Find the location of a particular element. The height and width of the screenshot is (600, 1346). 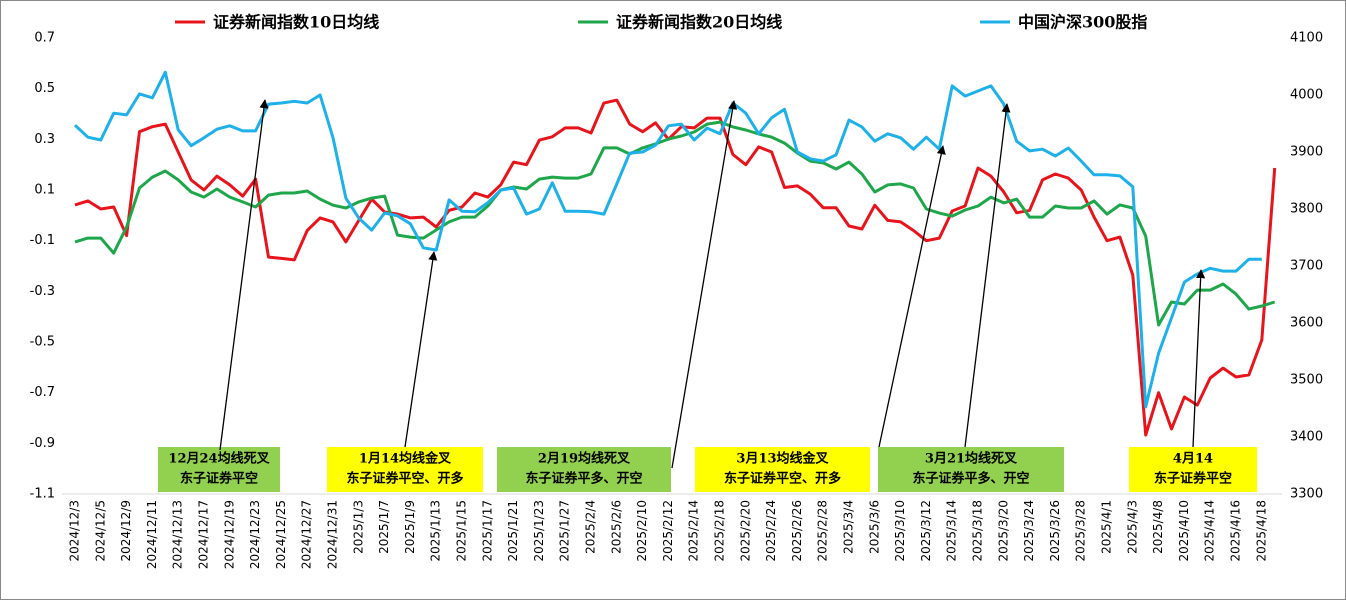

x-tick-label: 2024/12/17 is located at coordinates (204, 534).